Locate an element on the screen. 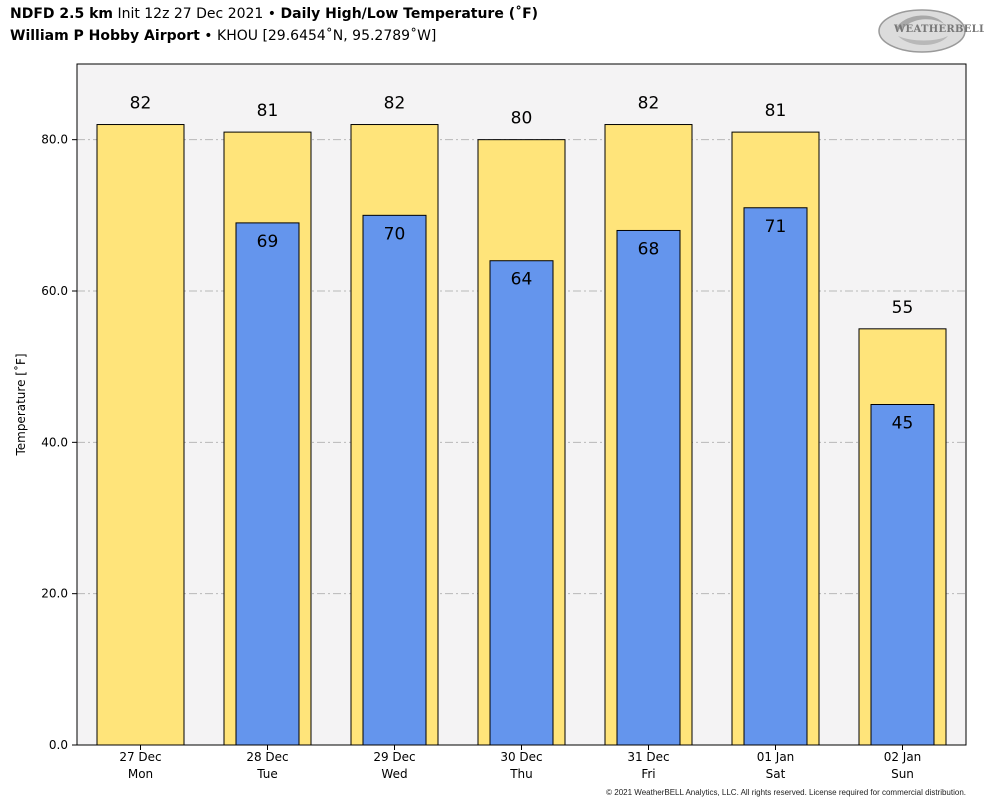  x-tick-label-date: 30 Dec is located at coordinates (521, 757).